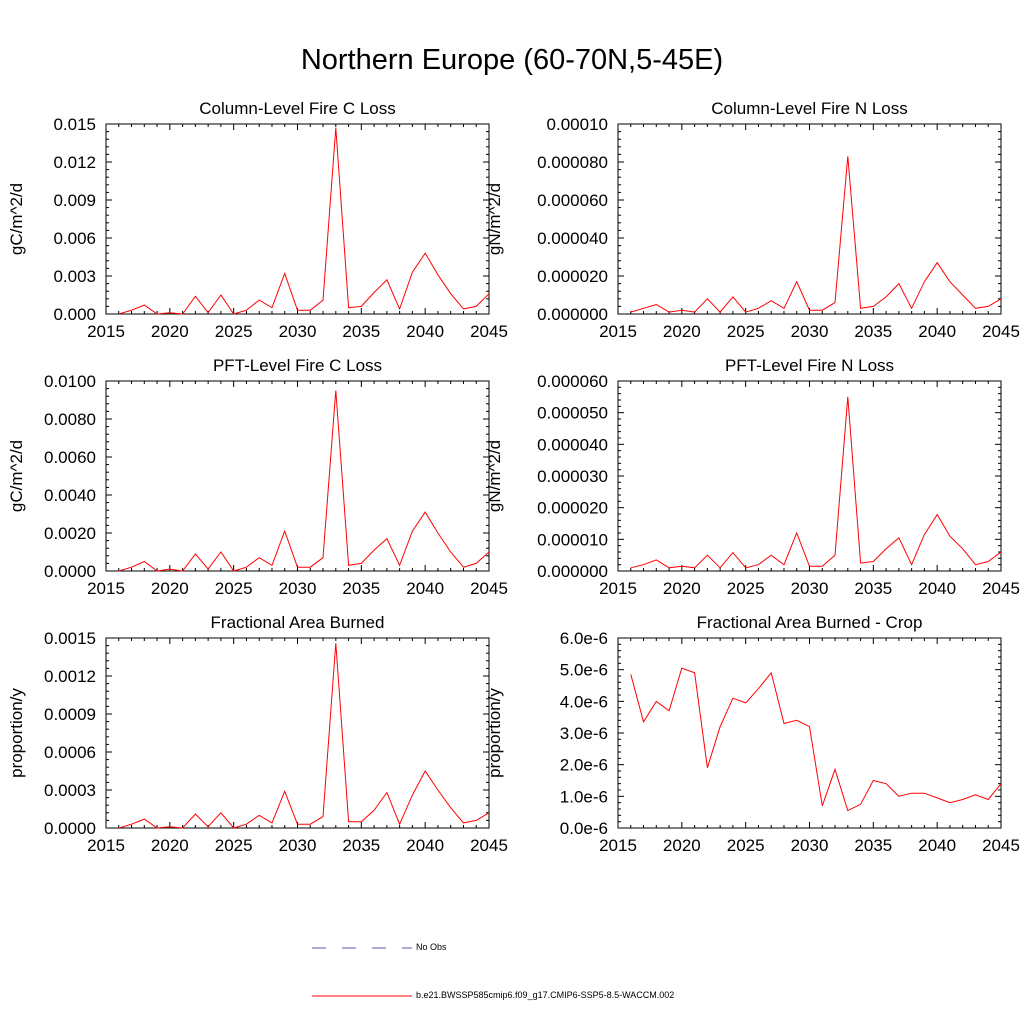 Image resolution: width=1024 pixels, height=1024 pixels. I want to click on y-tick-label: 0.0100, so click(70, 381).